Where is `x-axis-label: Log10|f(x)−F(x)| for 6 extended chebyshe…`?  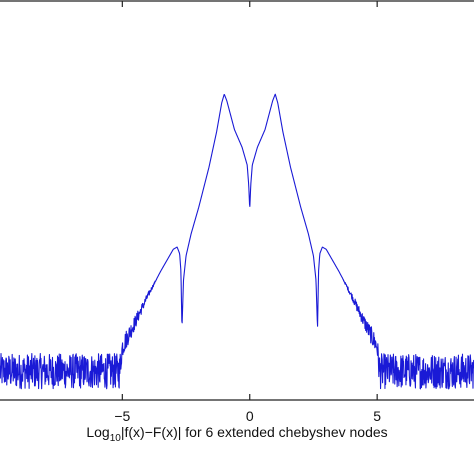
x-axis-label: Log10|f(x)−F(x)| for 6 extended chebyshe… is located at coordinates (237, 434).